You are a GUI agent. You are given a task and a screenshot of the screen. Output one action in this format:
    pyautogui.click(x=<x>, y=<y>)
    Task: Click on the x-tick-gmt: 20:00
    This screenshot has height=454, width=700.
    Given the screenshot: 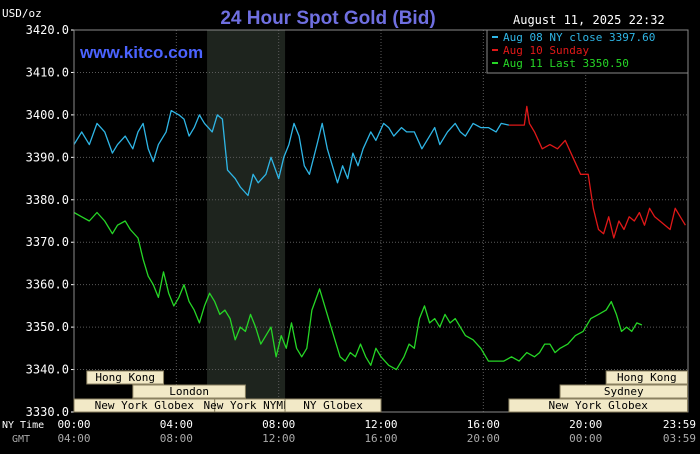 What is the action you would take?
    pyautogui.click(x=483, y=438)
    